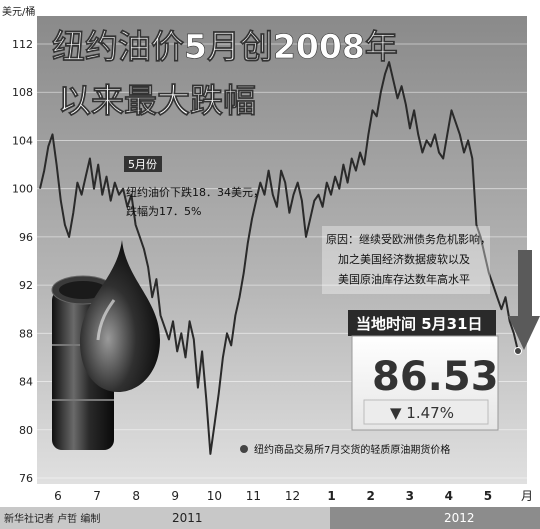  What do you see at coordinates (518, 351) in the screenshot?
I see `last-data-point` at bounding box center [518, 351].